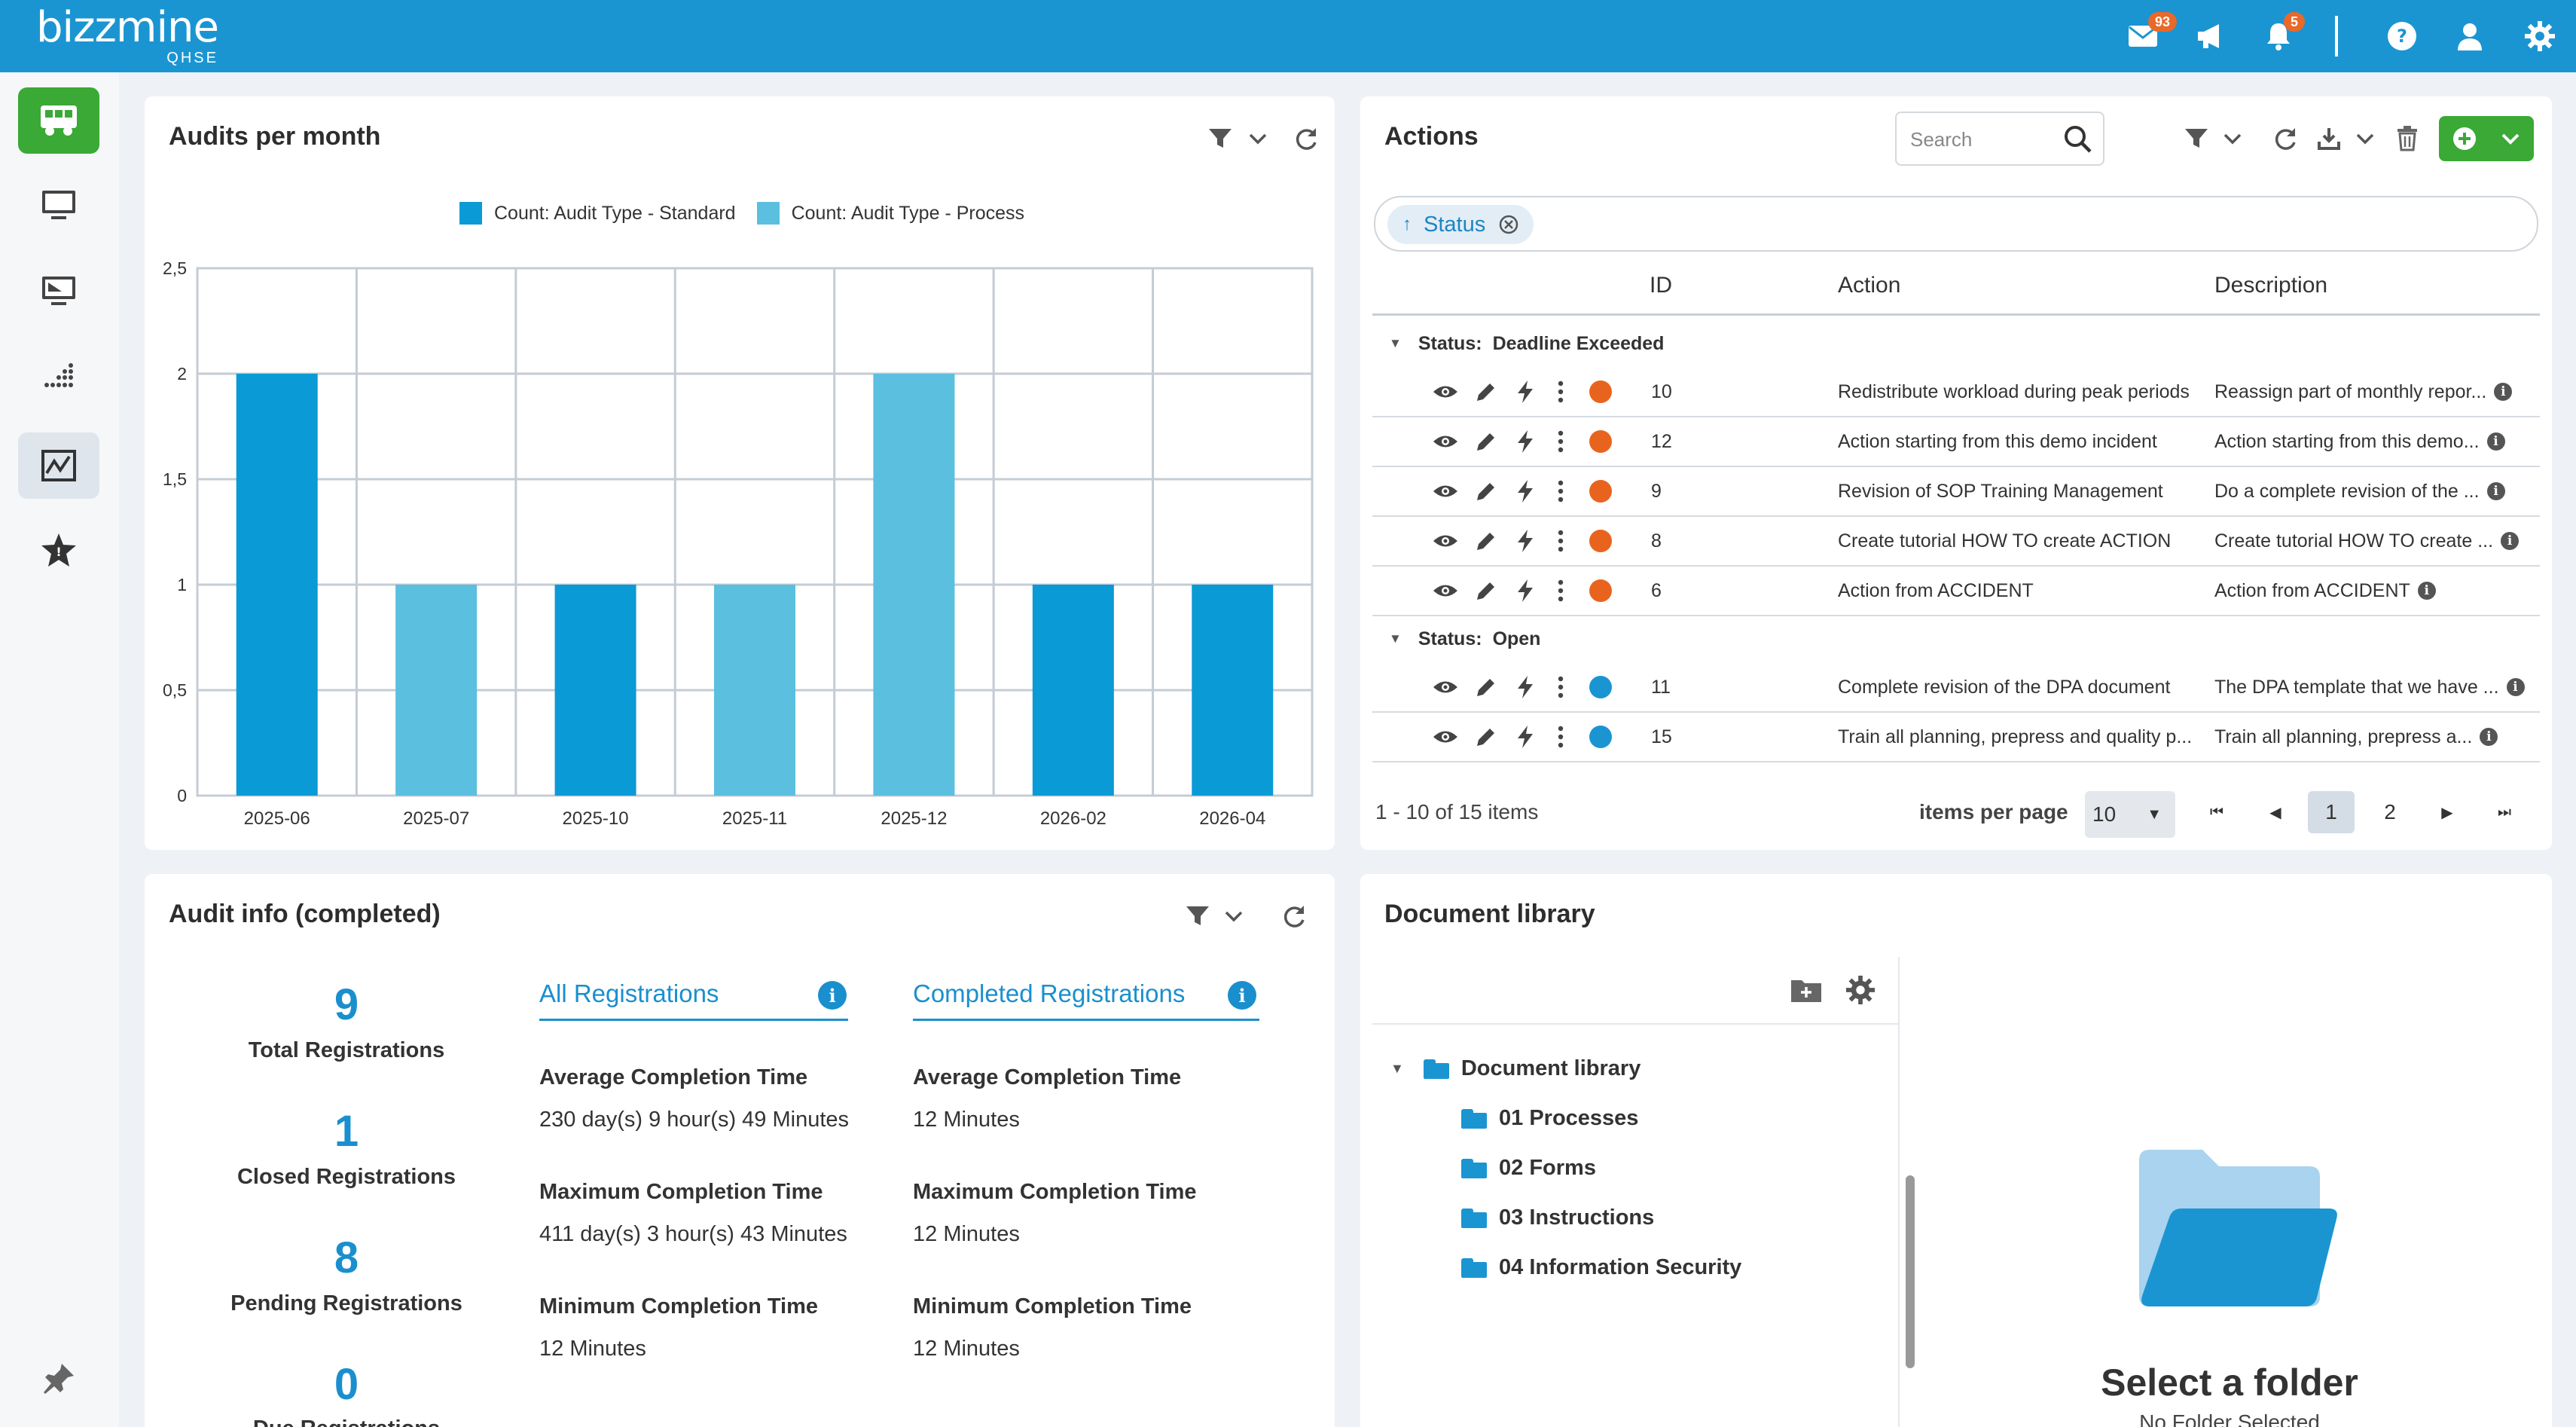 This screenshot has width=2576, height=1427. I want to click on cell-action: Revision of SOP Training Management, so click(2001, 491).